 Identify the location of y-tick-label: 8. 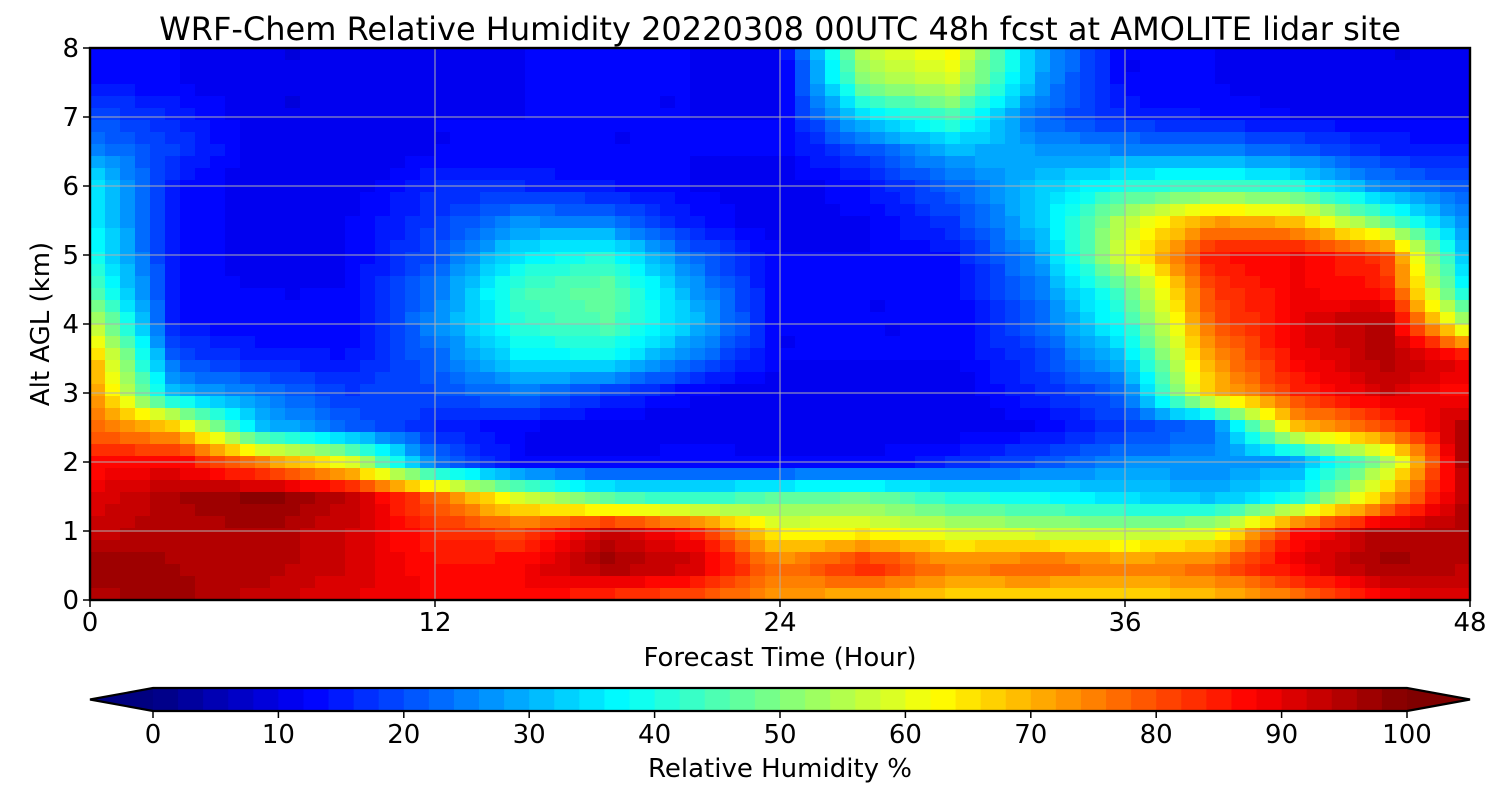
(70, 49).